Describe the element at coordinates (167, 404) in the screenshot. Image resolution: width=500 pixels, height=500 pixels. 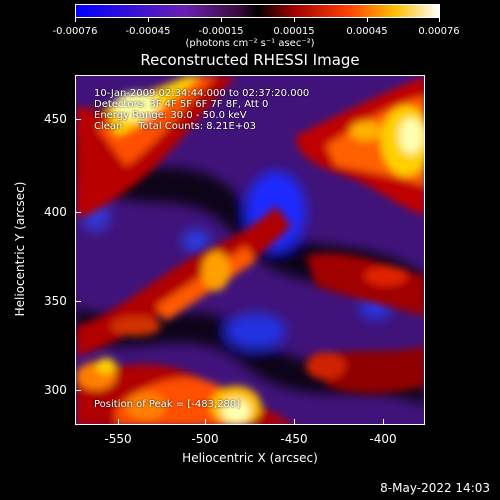
I see `peak-position-text: Position of Peak = [-483,280]` at that location.